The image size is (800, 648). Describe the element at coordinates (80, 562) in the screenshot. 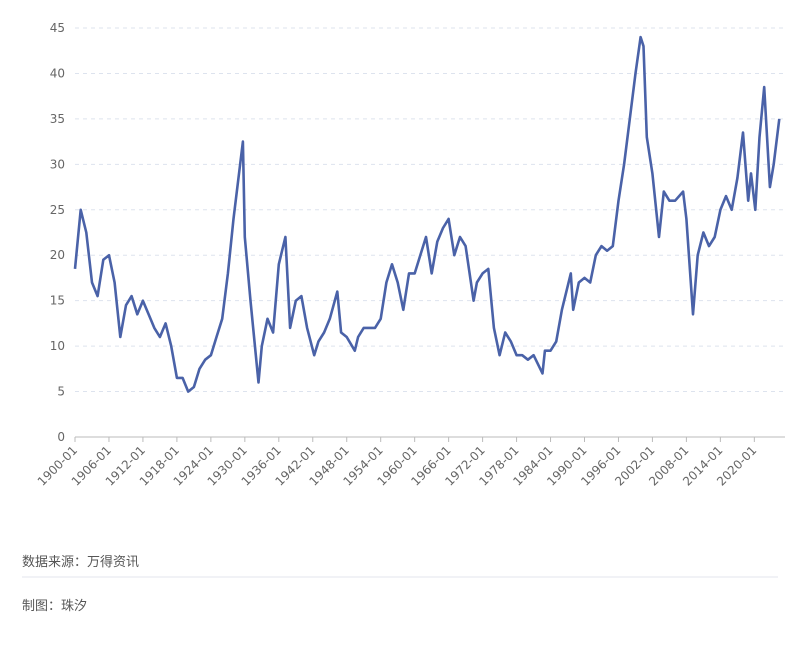

I see `source-note: 数据来源：万得资讯` at that location.